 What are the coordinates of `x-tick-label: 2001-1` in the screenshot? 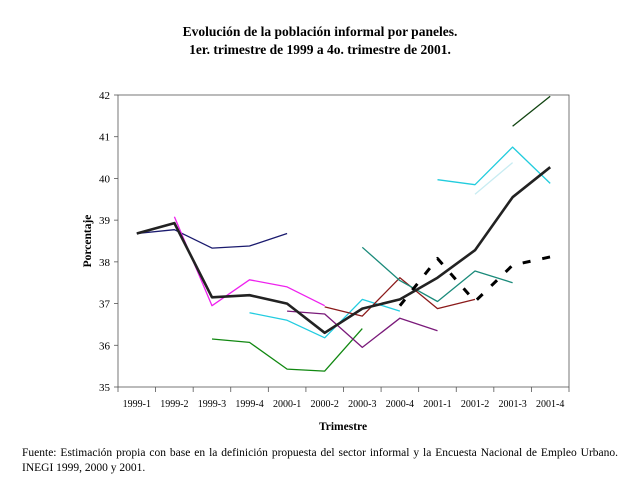 It's located at (437, 404).